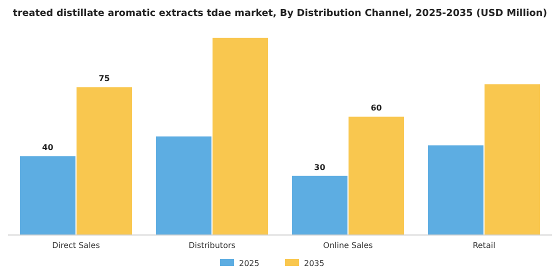 The width and height of the screenshot is (560, 280). Describe the element at coordinates (104, 79) in the screenshot. I see `data-label: 75` at that location.